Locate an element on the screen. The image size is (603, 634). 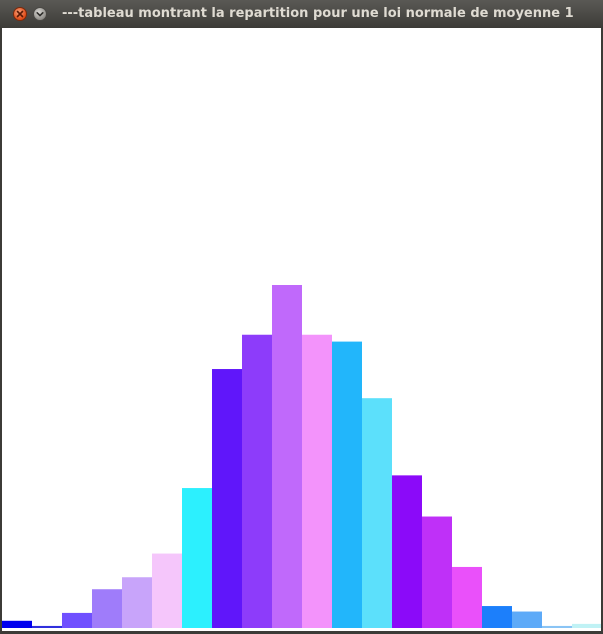
chevron-down-icon is located at coordinates (40, 14).